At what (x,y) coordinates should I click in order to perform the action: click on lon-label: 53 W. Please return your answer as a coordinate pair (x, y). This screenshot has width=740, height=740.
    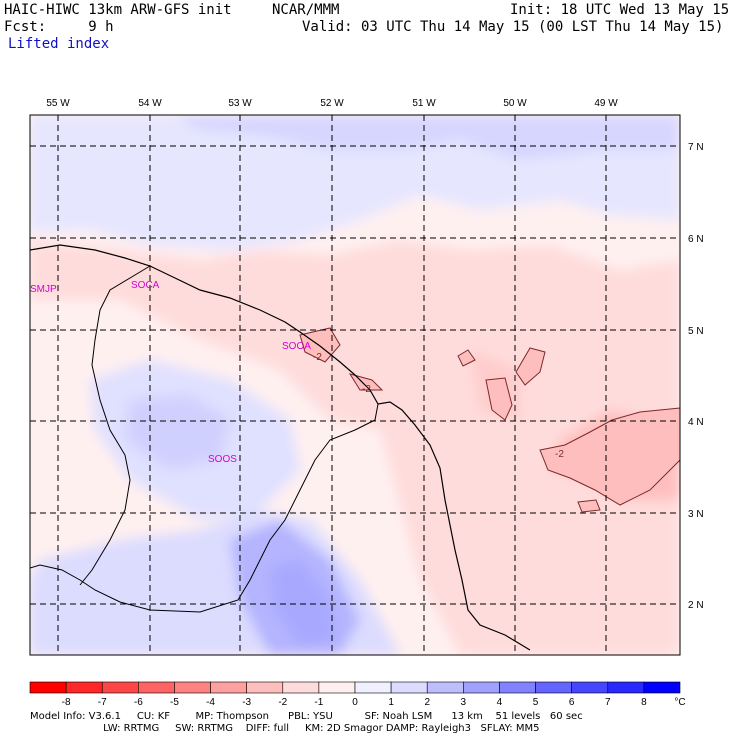
    Looking at the image, I should click on (240, 103).